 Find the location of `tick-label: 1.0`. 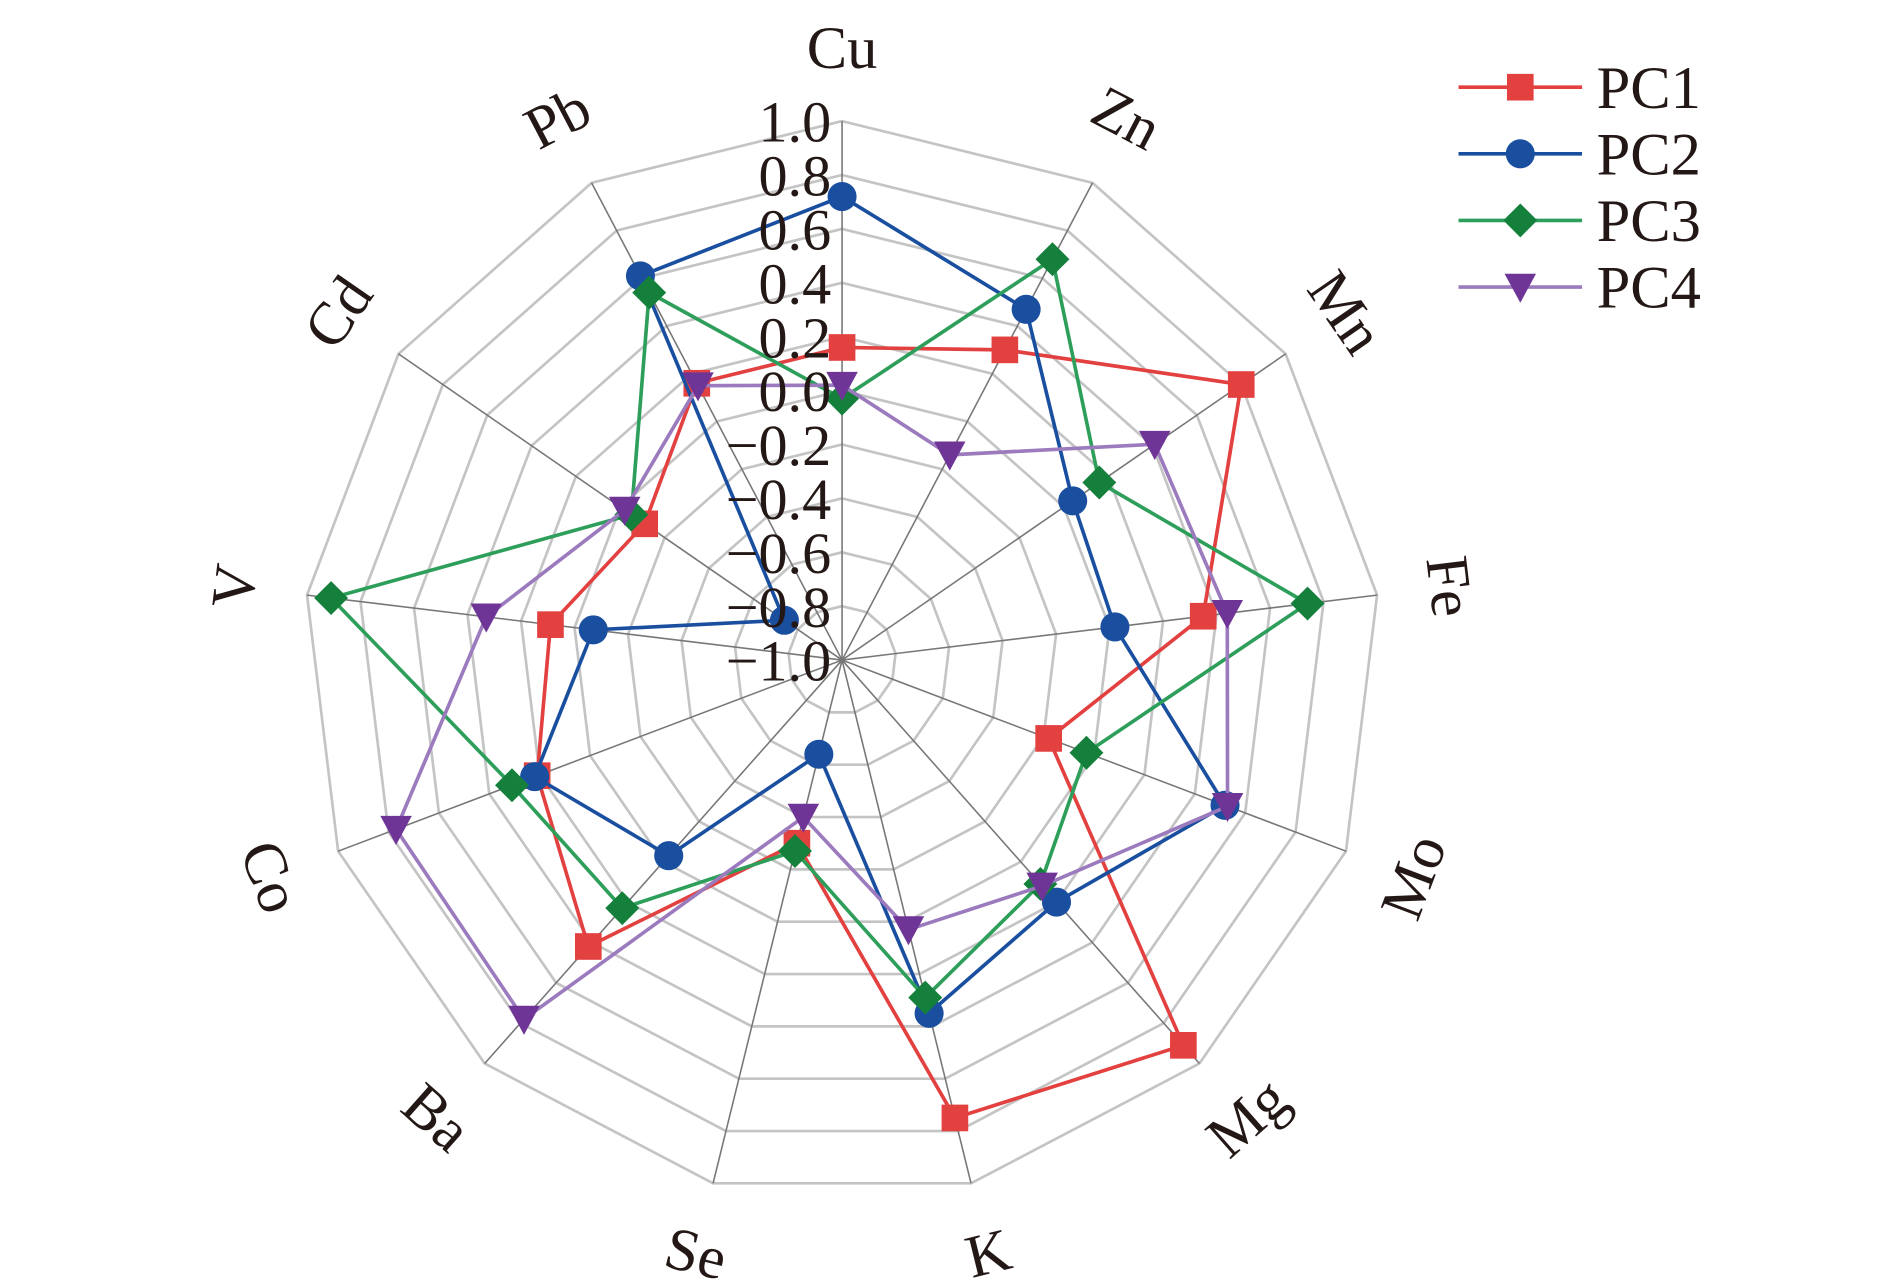

tick-label: 1.0 is located at coordinates (794, 122).